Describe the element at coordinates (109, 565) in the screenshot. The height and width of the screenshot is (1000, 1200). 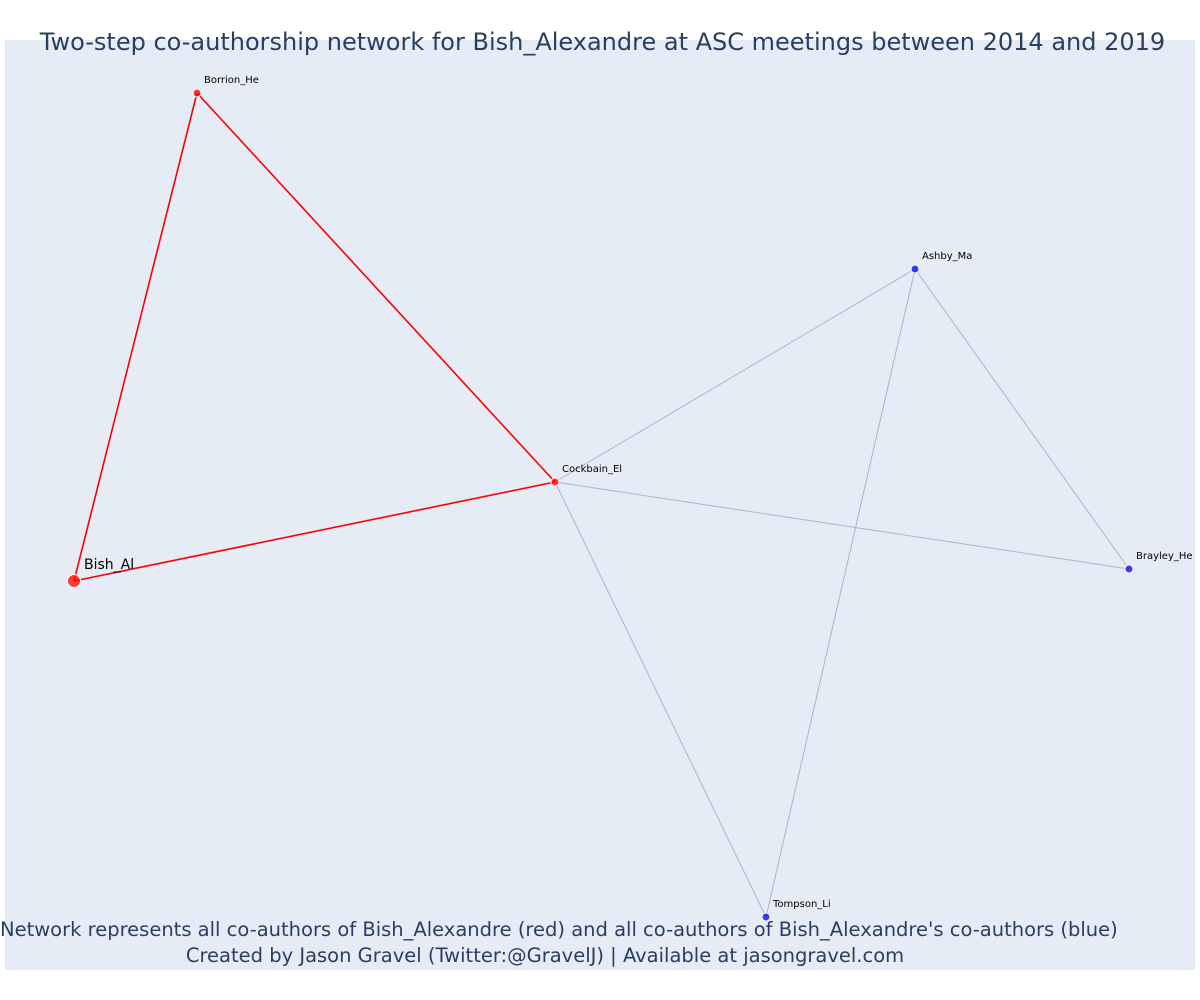
I see `node-label-Bish_Al: Bish_Al` at that location.